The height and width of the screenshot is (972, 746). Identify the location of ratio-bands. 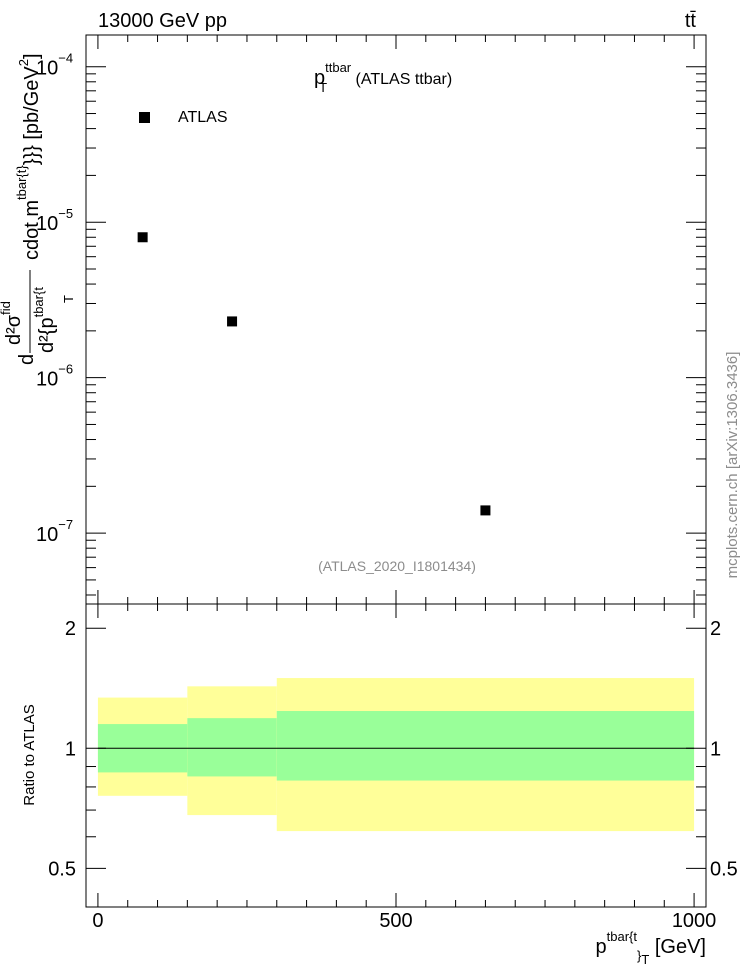
(396, 755).